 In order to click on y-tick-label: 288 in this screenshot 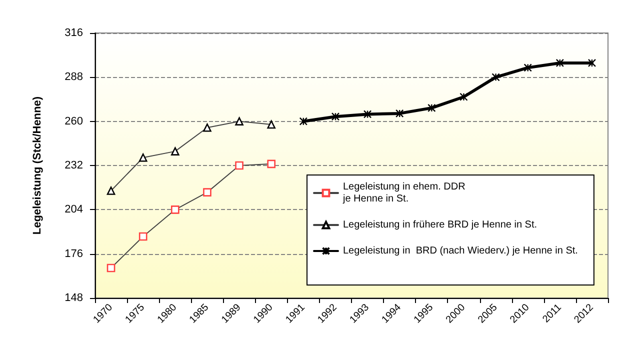, I will do `click(73, 77)`.